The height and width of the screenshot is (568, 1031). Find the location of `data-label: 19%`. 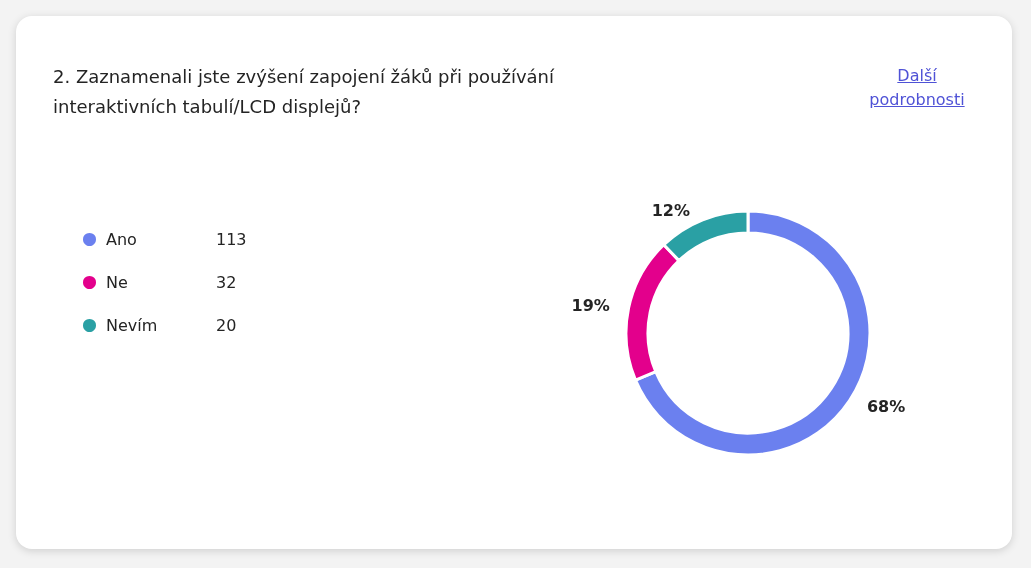

data-label: 19% is located at coordinates (590, 306).